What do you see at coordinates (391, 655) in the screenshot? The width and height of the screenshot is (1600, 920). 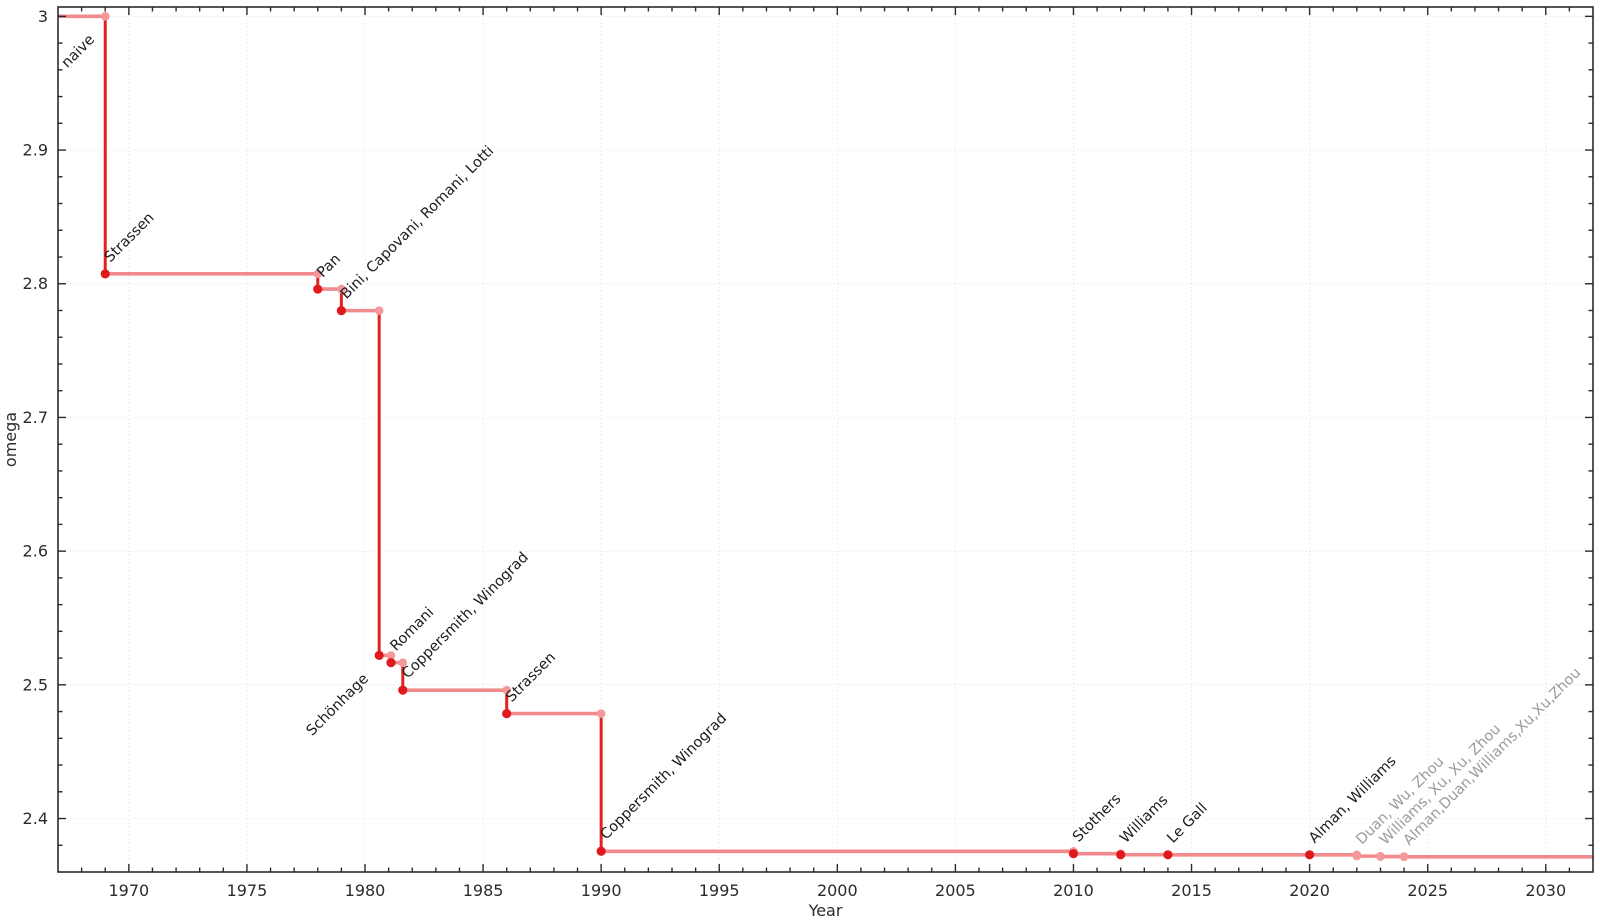 I see `previous-record-marker-romani` at bounding box center [391, 655].